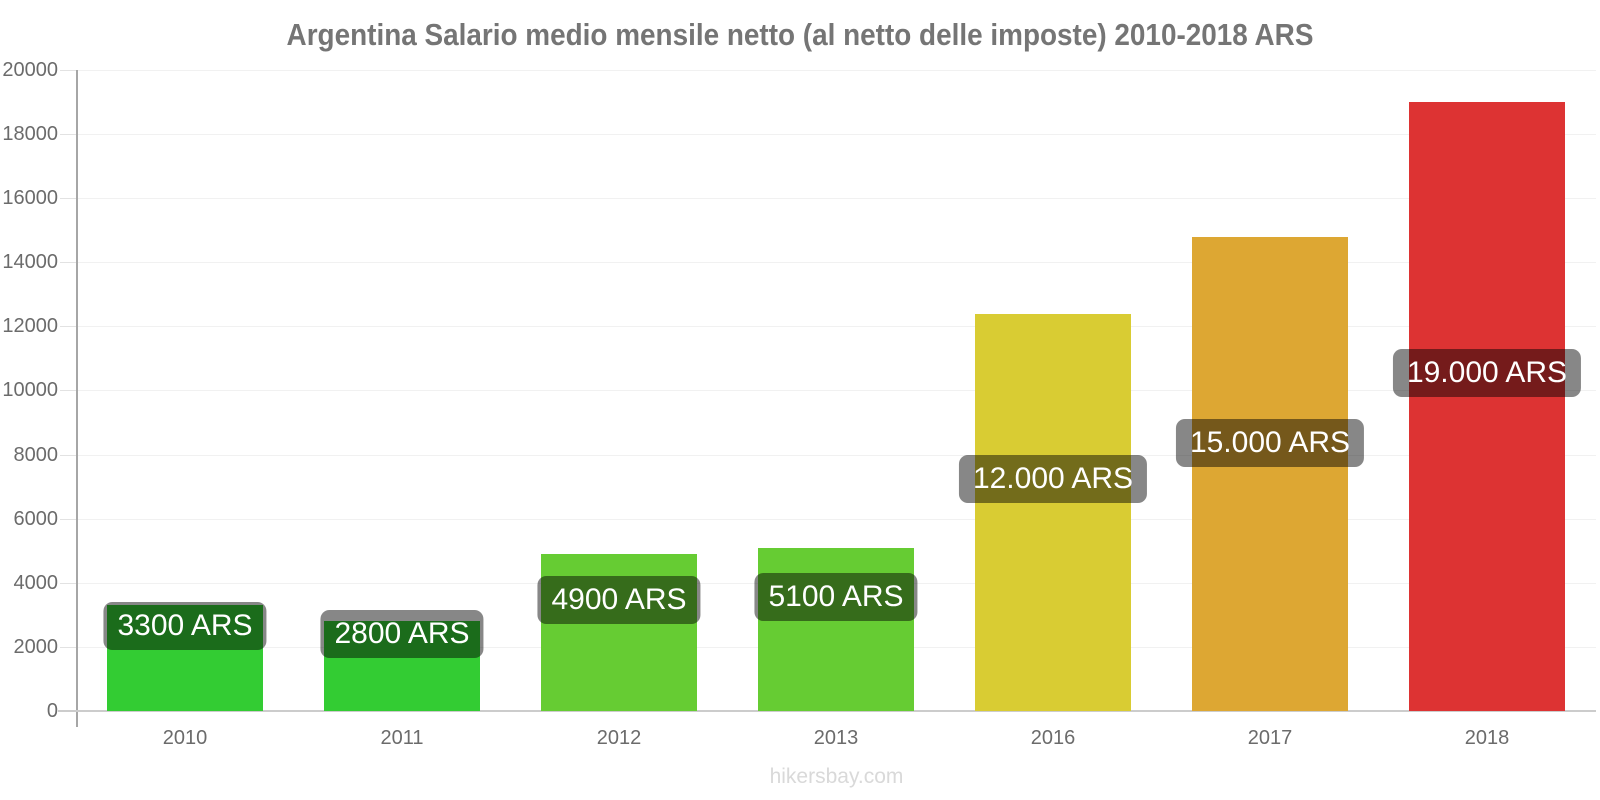 The height and width of the screenshot is (800, 1600). Describe the element at coordinates (1270, 474) in the screenshot. I see `bar-2017` at that location.